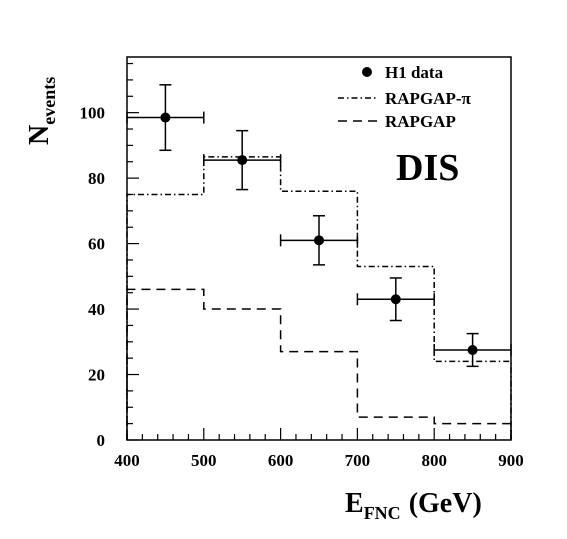 The image size is (567, 539). I want to click on x-axis-title-unit: (GeV), so click(445, 503).